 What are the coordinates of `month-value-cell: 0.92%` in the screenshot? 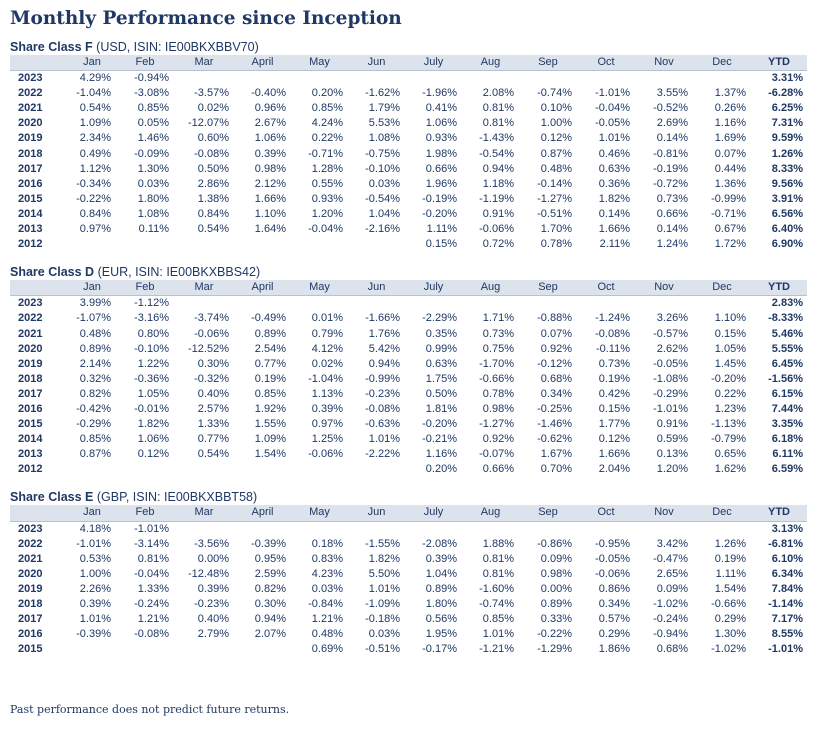 It's located at (556, 348).